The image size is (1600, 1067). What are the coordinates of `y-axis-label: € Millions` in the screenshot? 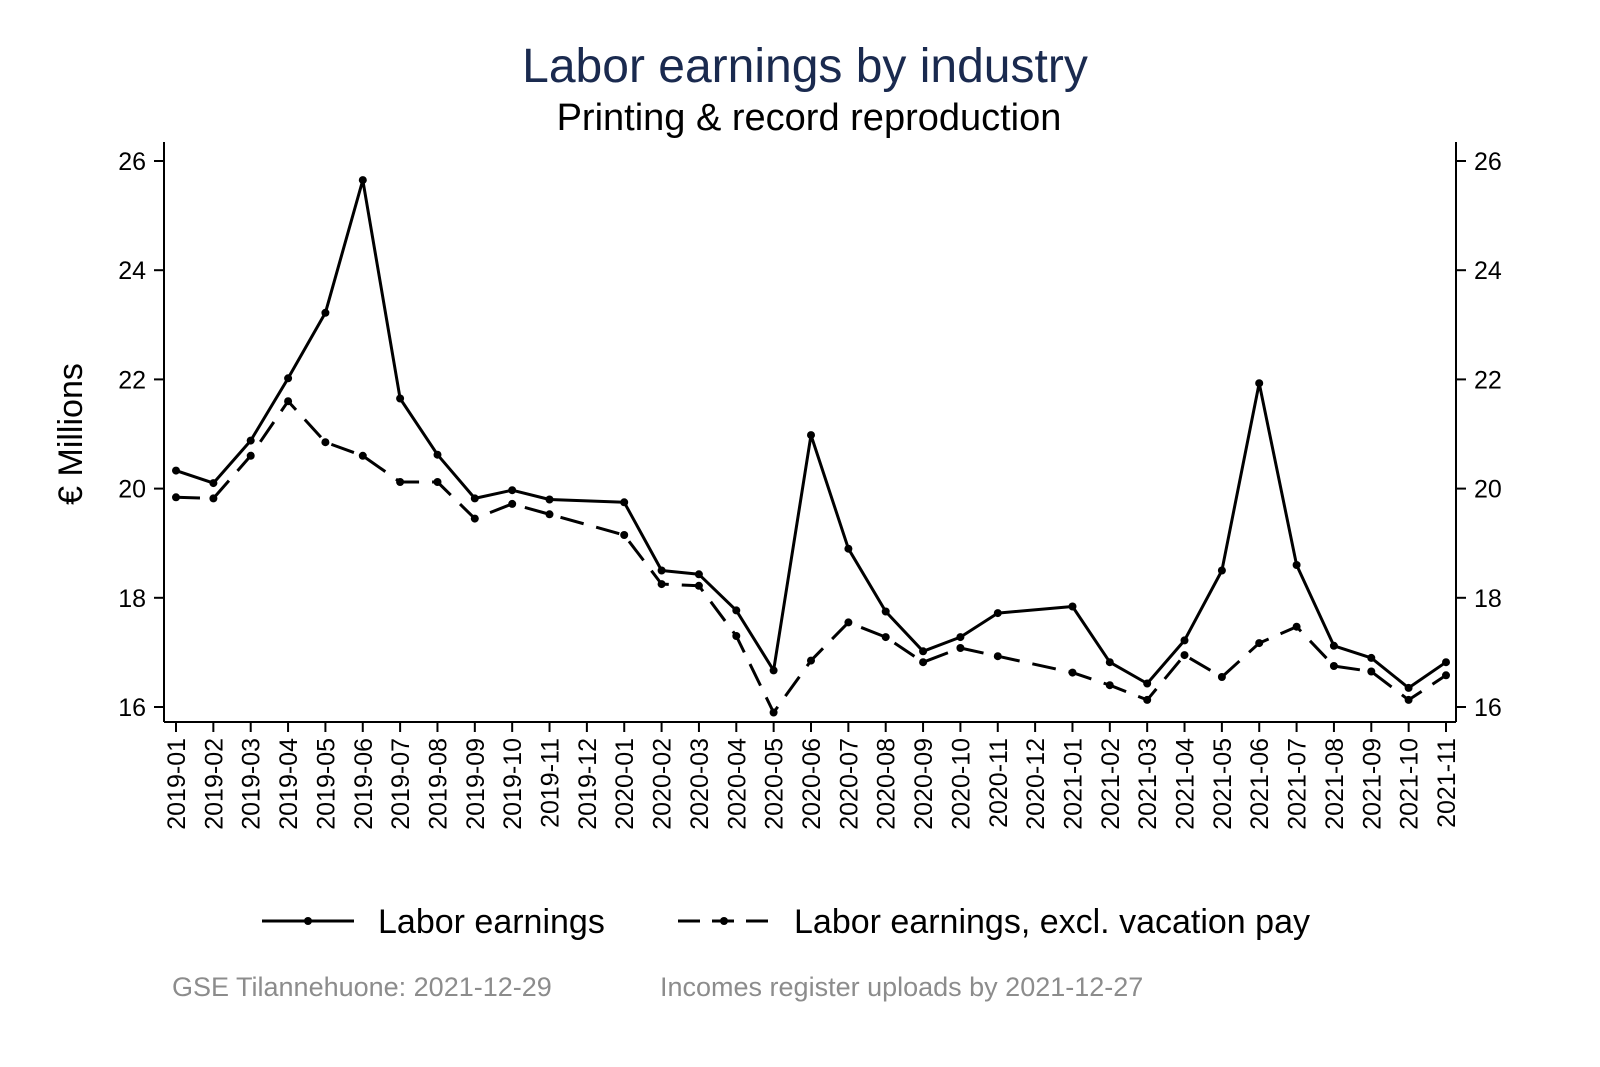 It's located at (71, 434).